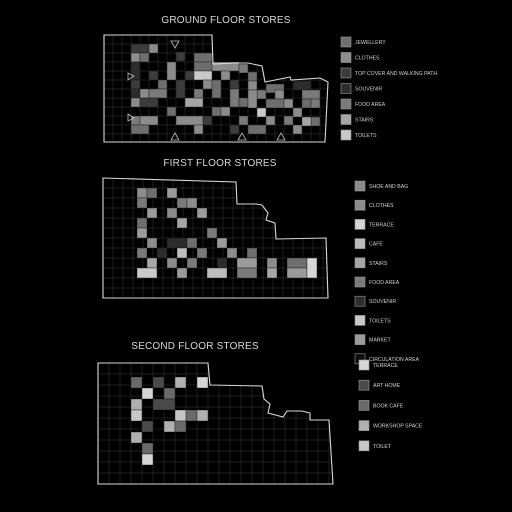 Image resolution: width=512 pixels, height=512 pixels. I want to click on second-legend-label: BOOK CAFE, so click(388, 406).